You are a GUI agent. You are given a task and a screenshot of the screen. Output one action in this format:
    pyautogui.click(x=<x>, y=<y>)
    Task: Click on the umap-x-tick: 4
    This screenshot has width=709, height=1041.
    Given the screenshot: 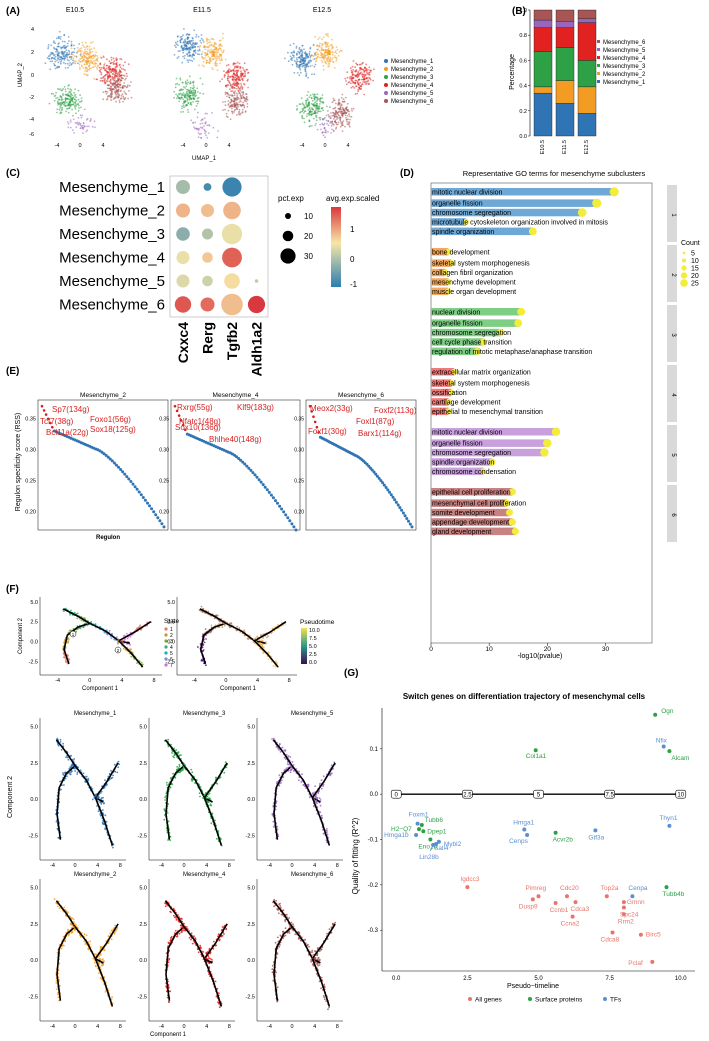 What is the action you would take?
    pyautogui.click(x=228, y=146)
    